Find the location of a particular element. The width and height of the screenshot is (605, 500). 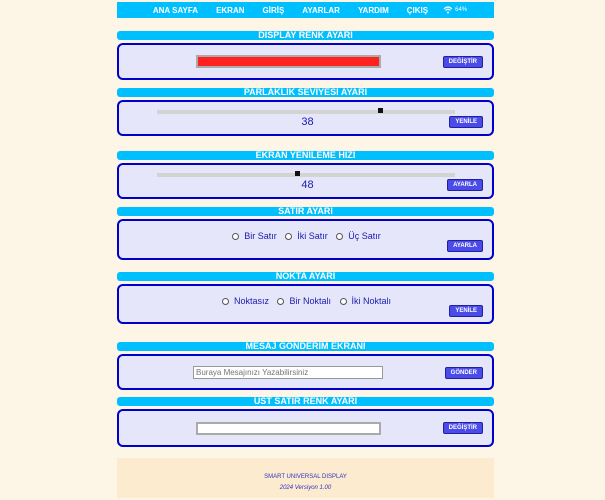

nav-settings: AYARLAR is located at coordinates (321, 10).